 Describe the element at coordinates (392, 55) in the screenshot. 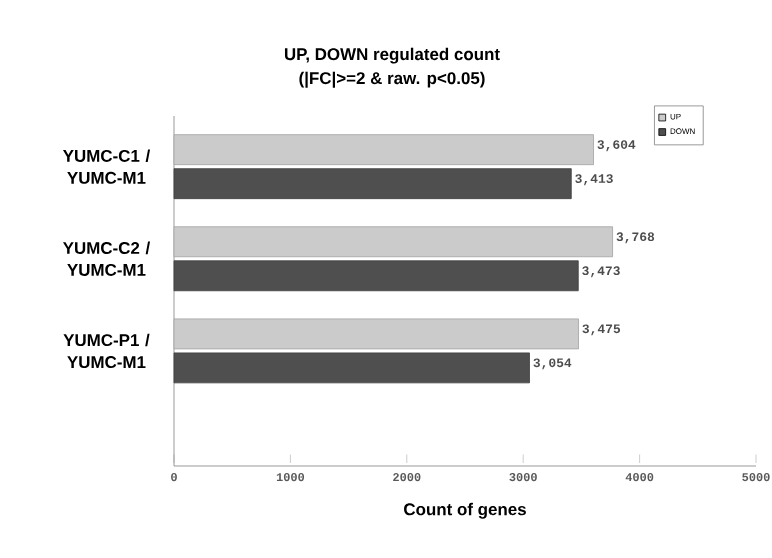

I see `chart-title: UP, DOWN regulated count` at that location.